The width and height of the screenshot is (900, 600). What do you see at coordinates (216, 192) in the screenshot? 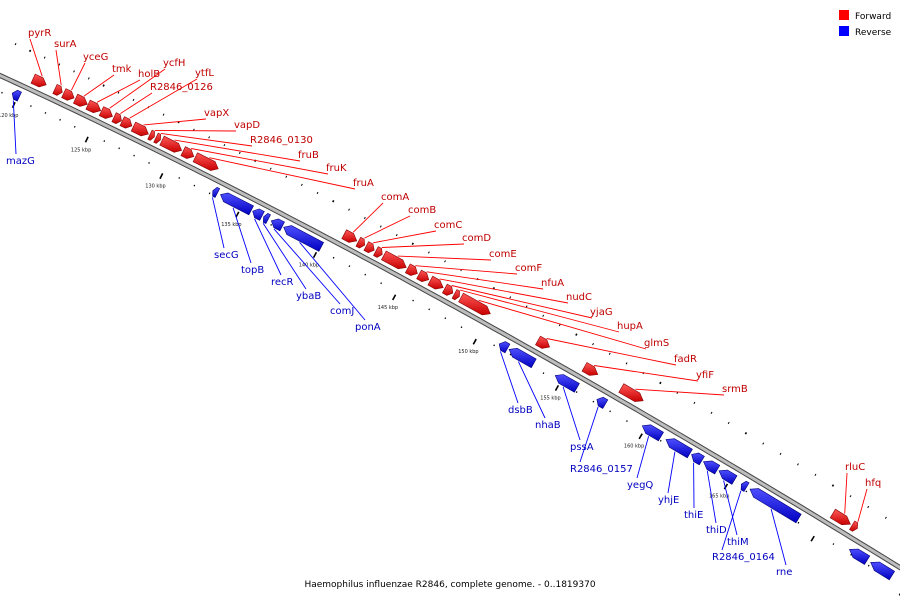
I see `gene-secg` at bounding box center [216, 192].